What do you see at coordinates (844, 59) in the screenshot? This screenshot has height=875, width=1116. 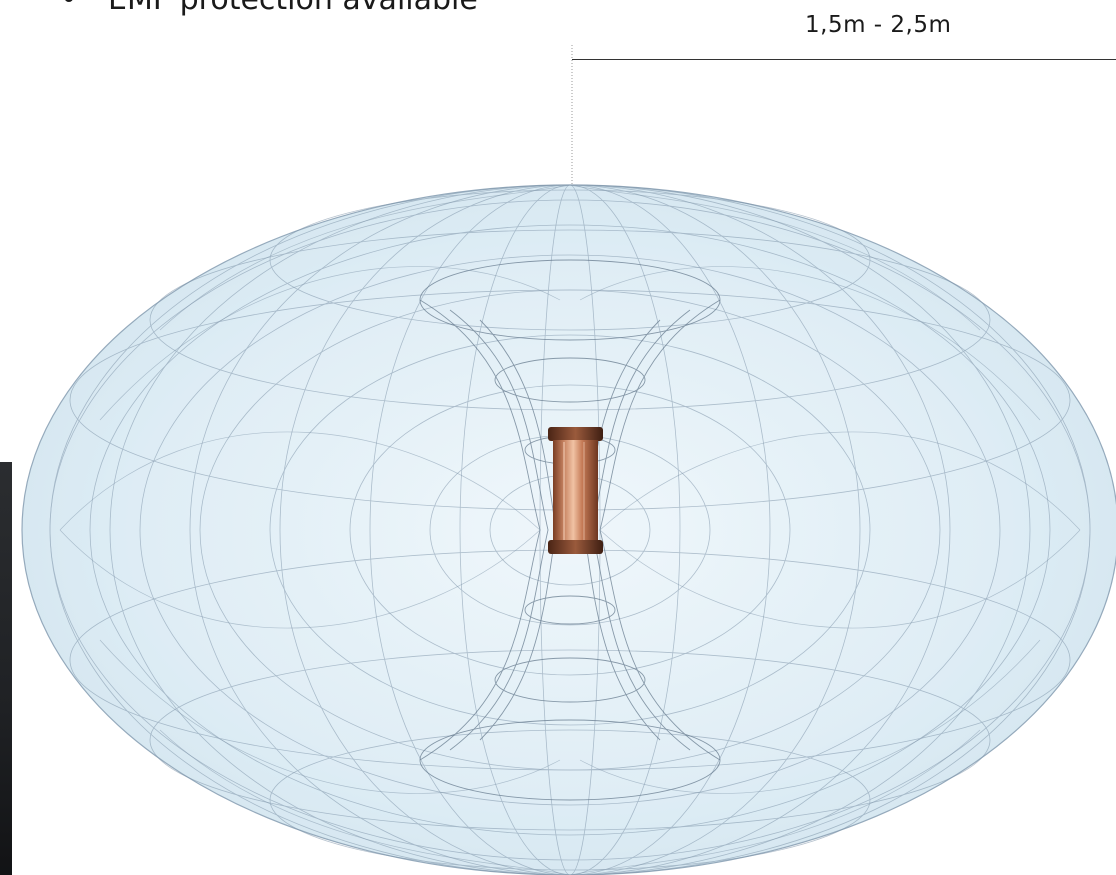 I see `radius-dimension-line` at bounding box center [844, 59].